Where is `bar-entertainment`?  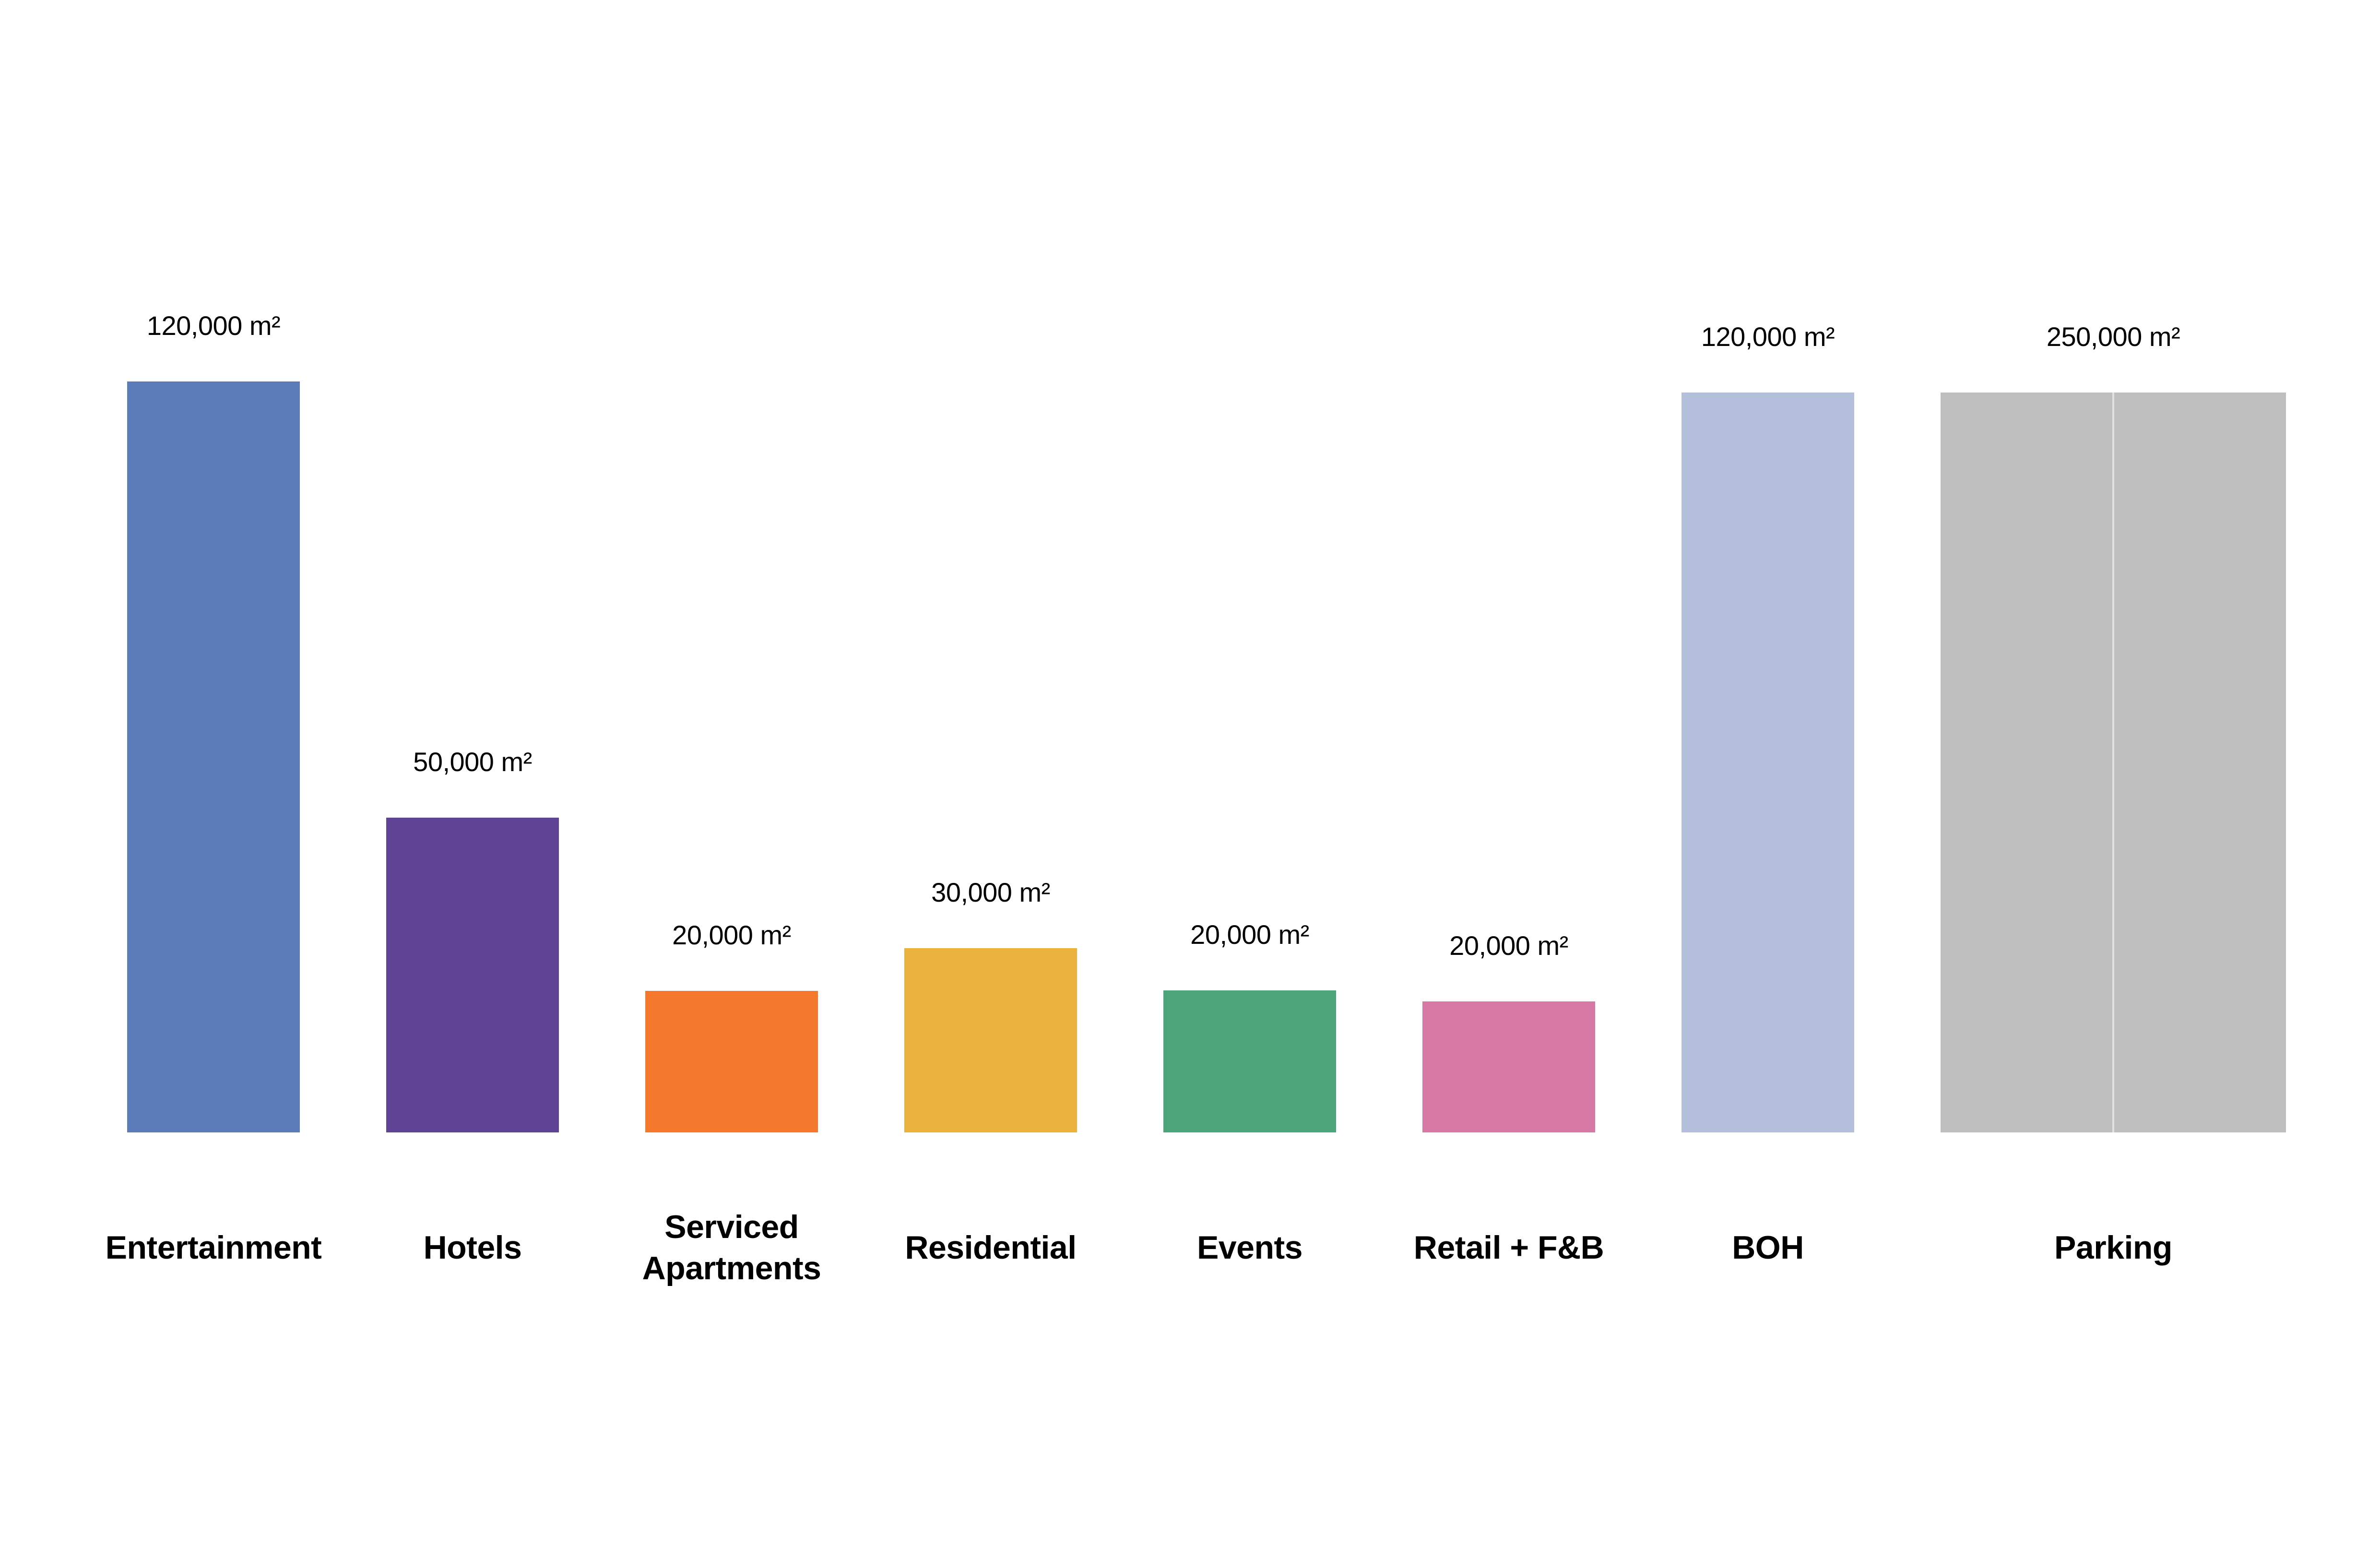 bar-entertainment is located at coordinates (214, 756).